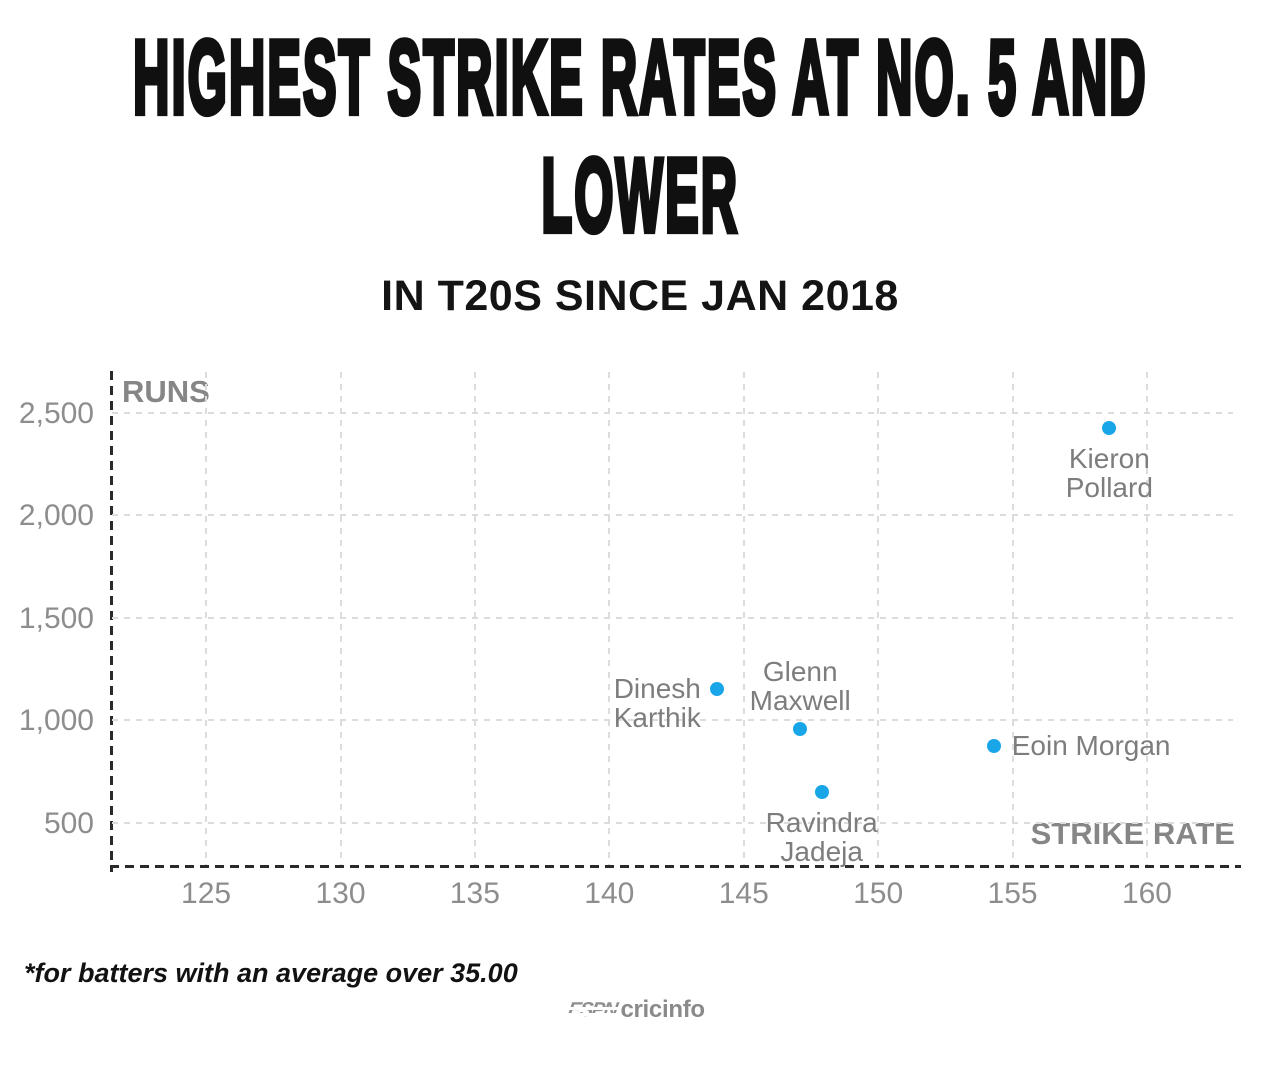  What do you see at coordinates (56, 516) in the screenshot?
I see `y-tick-label: 2,000` at bounding box center [56, 516].